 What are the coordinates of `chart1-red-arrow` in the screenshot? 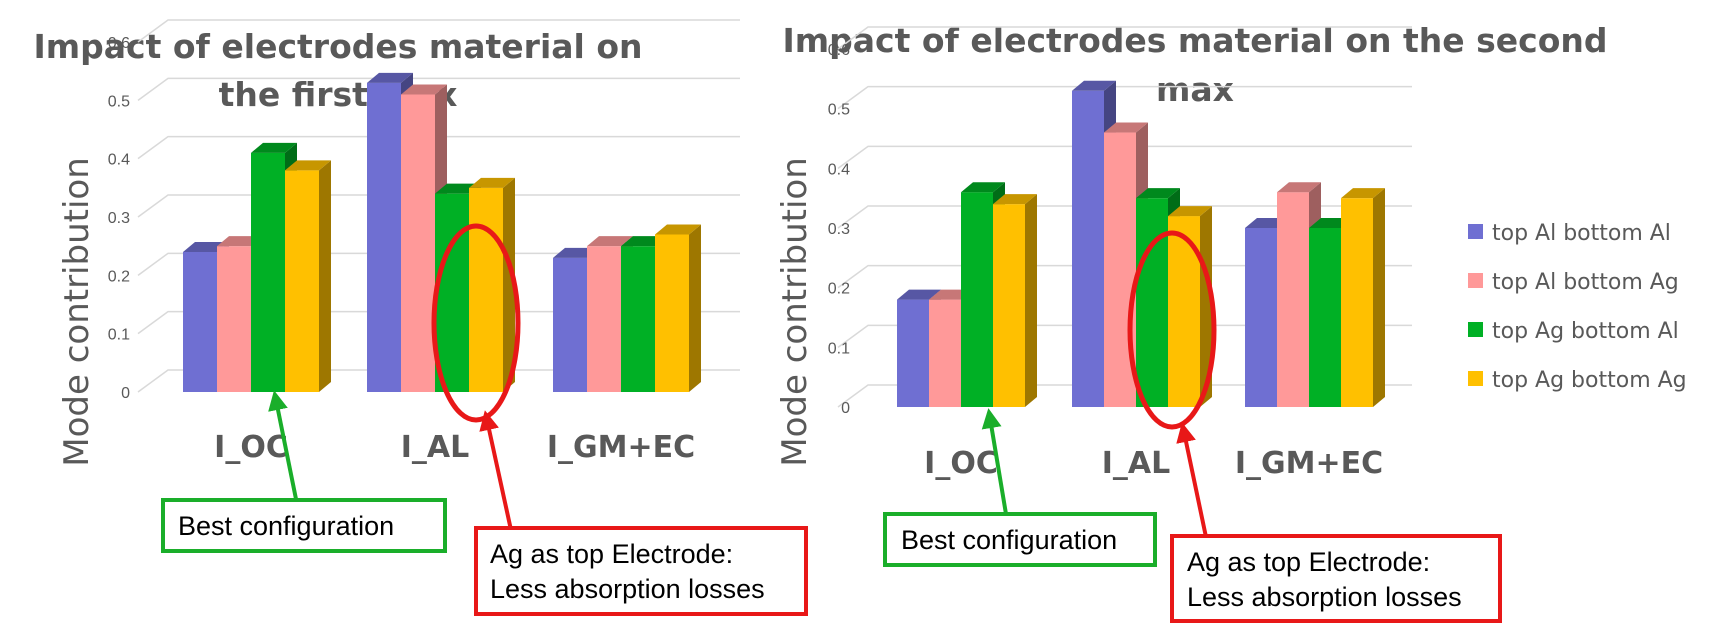 It's located at (496, 470).